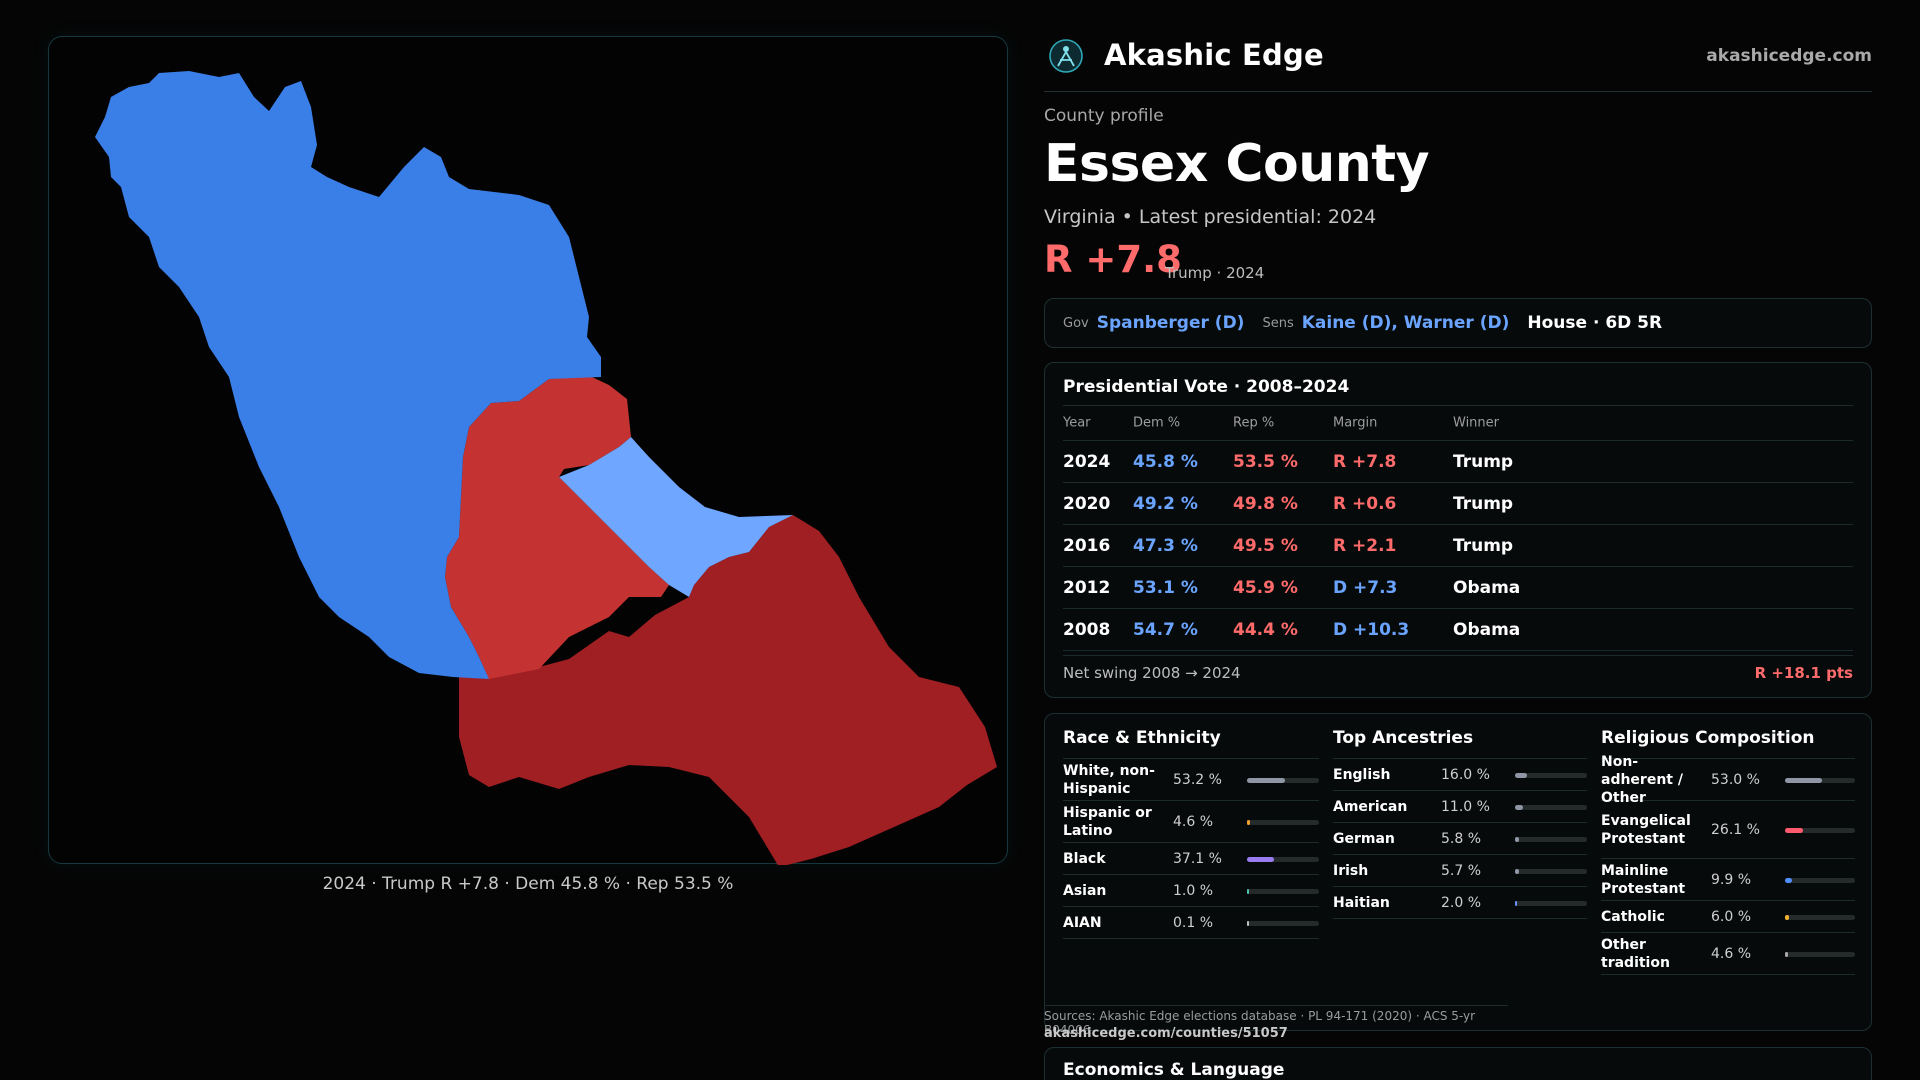 This screenshot has height=1080, width=1920. Describe the element at coordinates (1191, 822) in the screenshot. I see `list-item: Hispanic or Latino 4.6 %` at that location.